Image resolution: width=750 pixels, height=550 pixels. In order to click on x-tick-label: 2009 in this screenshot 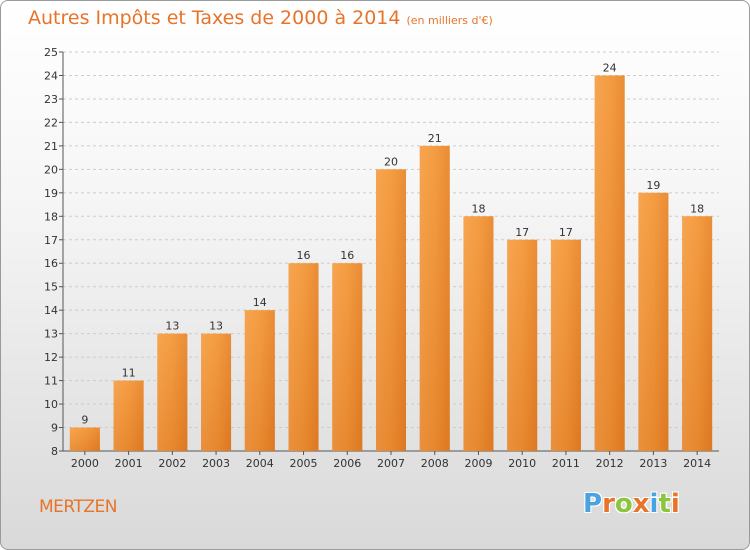, I will do `click(478, 463)`.